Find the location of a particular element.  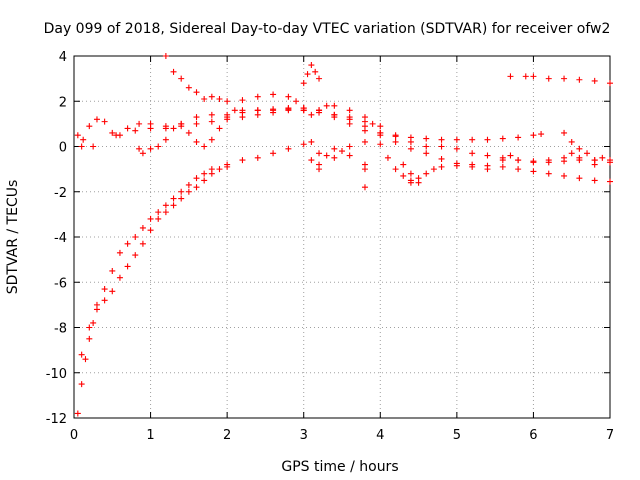

x-tick-label: 5 is located at coordinates (457, 435).